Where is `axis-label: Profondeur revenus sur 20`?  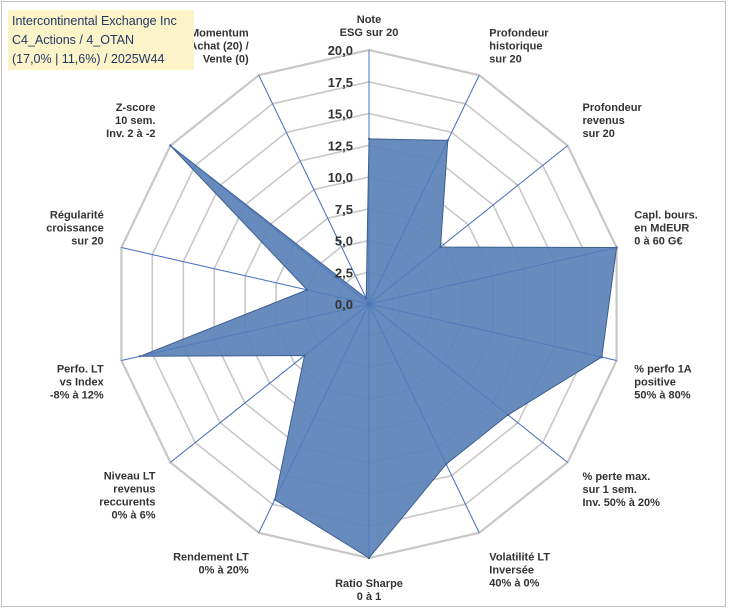
axis-label: Profondeur revenus sur 20 is located at coordinates (613, 121).